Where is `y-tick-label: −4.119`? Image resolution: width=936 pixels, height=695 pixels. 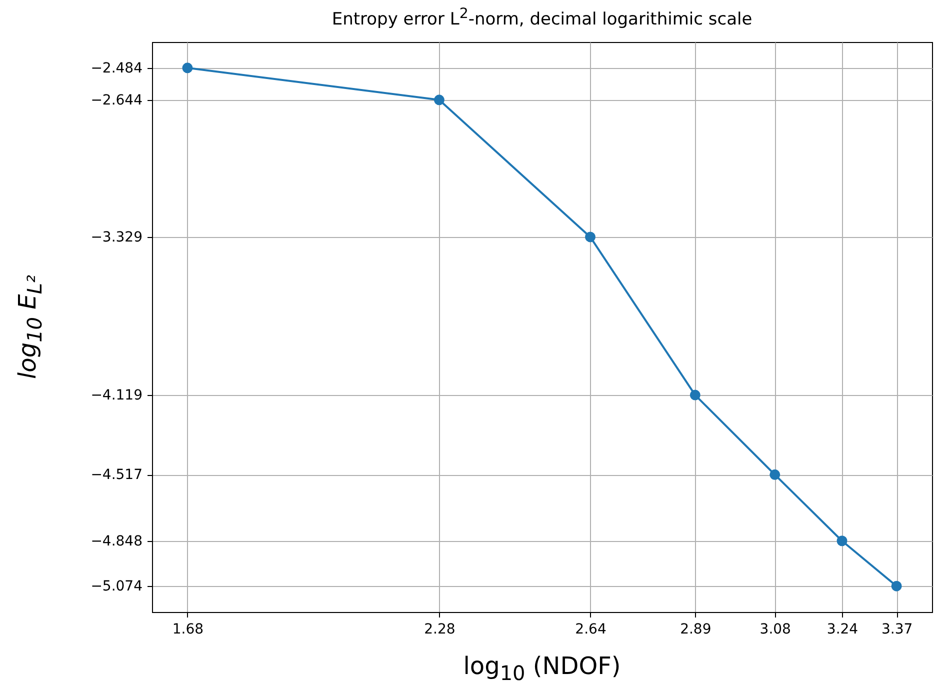
y-tick-label: −4.119 is located at coordinates (116, 396).